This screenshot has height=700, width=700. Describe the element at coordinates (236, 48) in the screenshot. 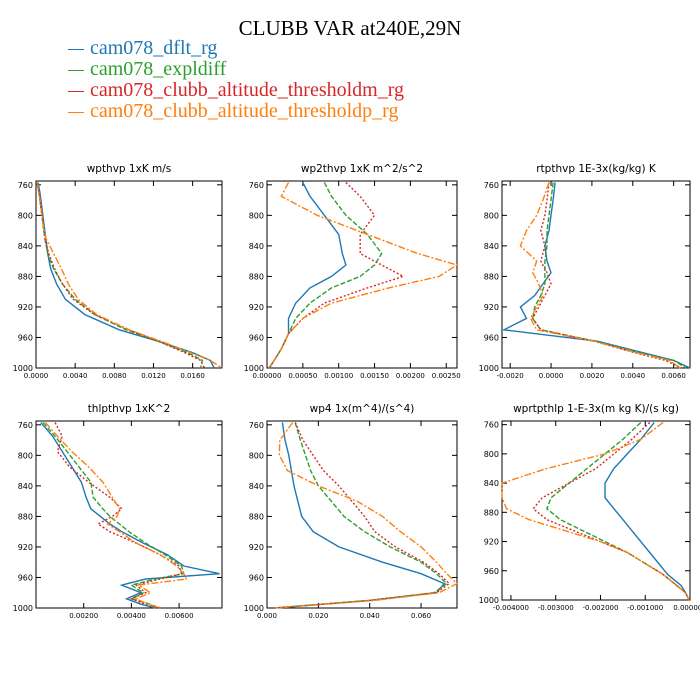

I see `legend-item: cam078_dflt_rg` at that location.